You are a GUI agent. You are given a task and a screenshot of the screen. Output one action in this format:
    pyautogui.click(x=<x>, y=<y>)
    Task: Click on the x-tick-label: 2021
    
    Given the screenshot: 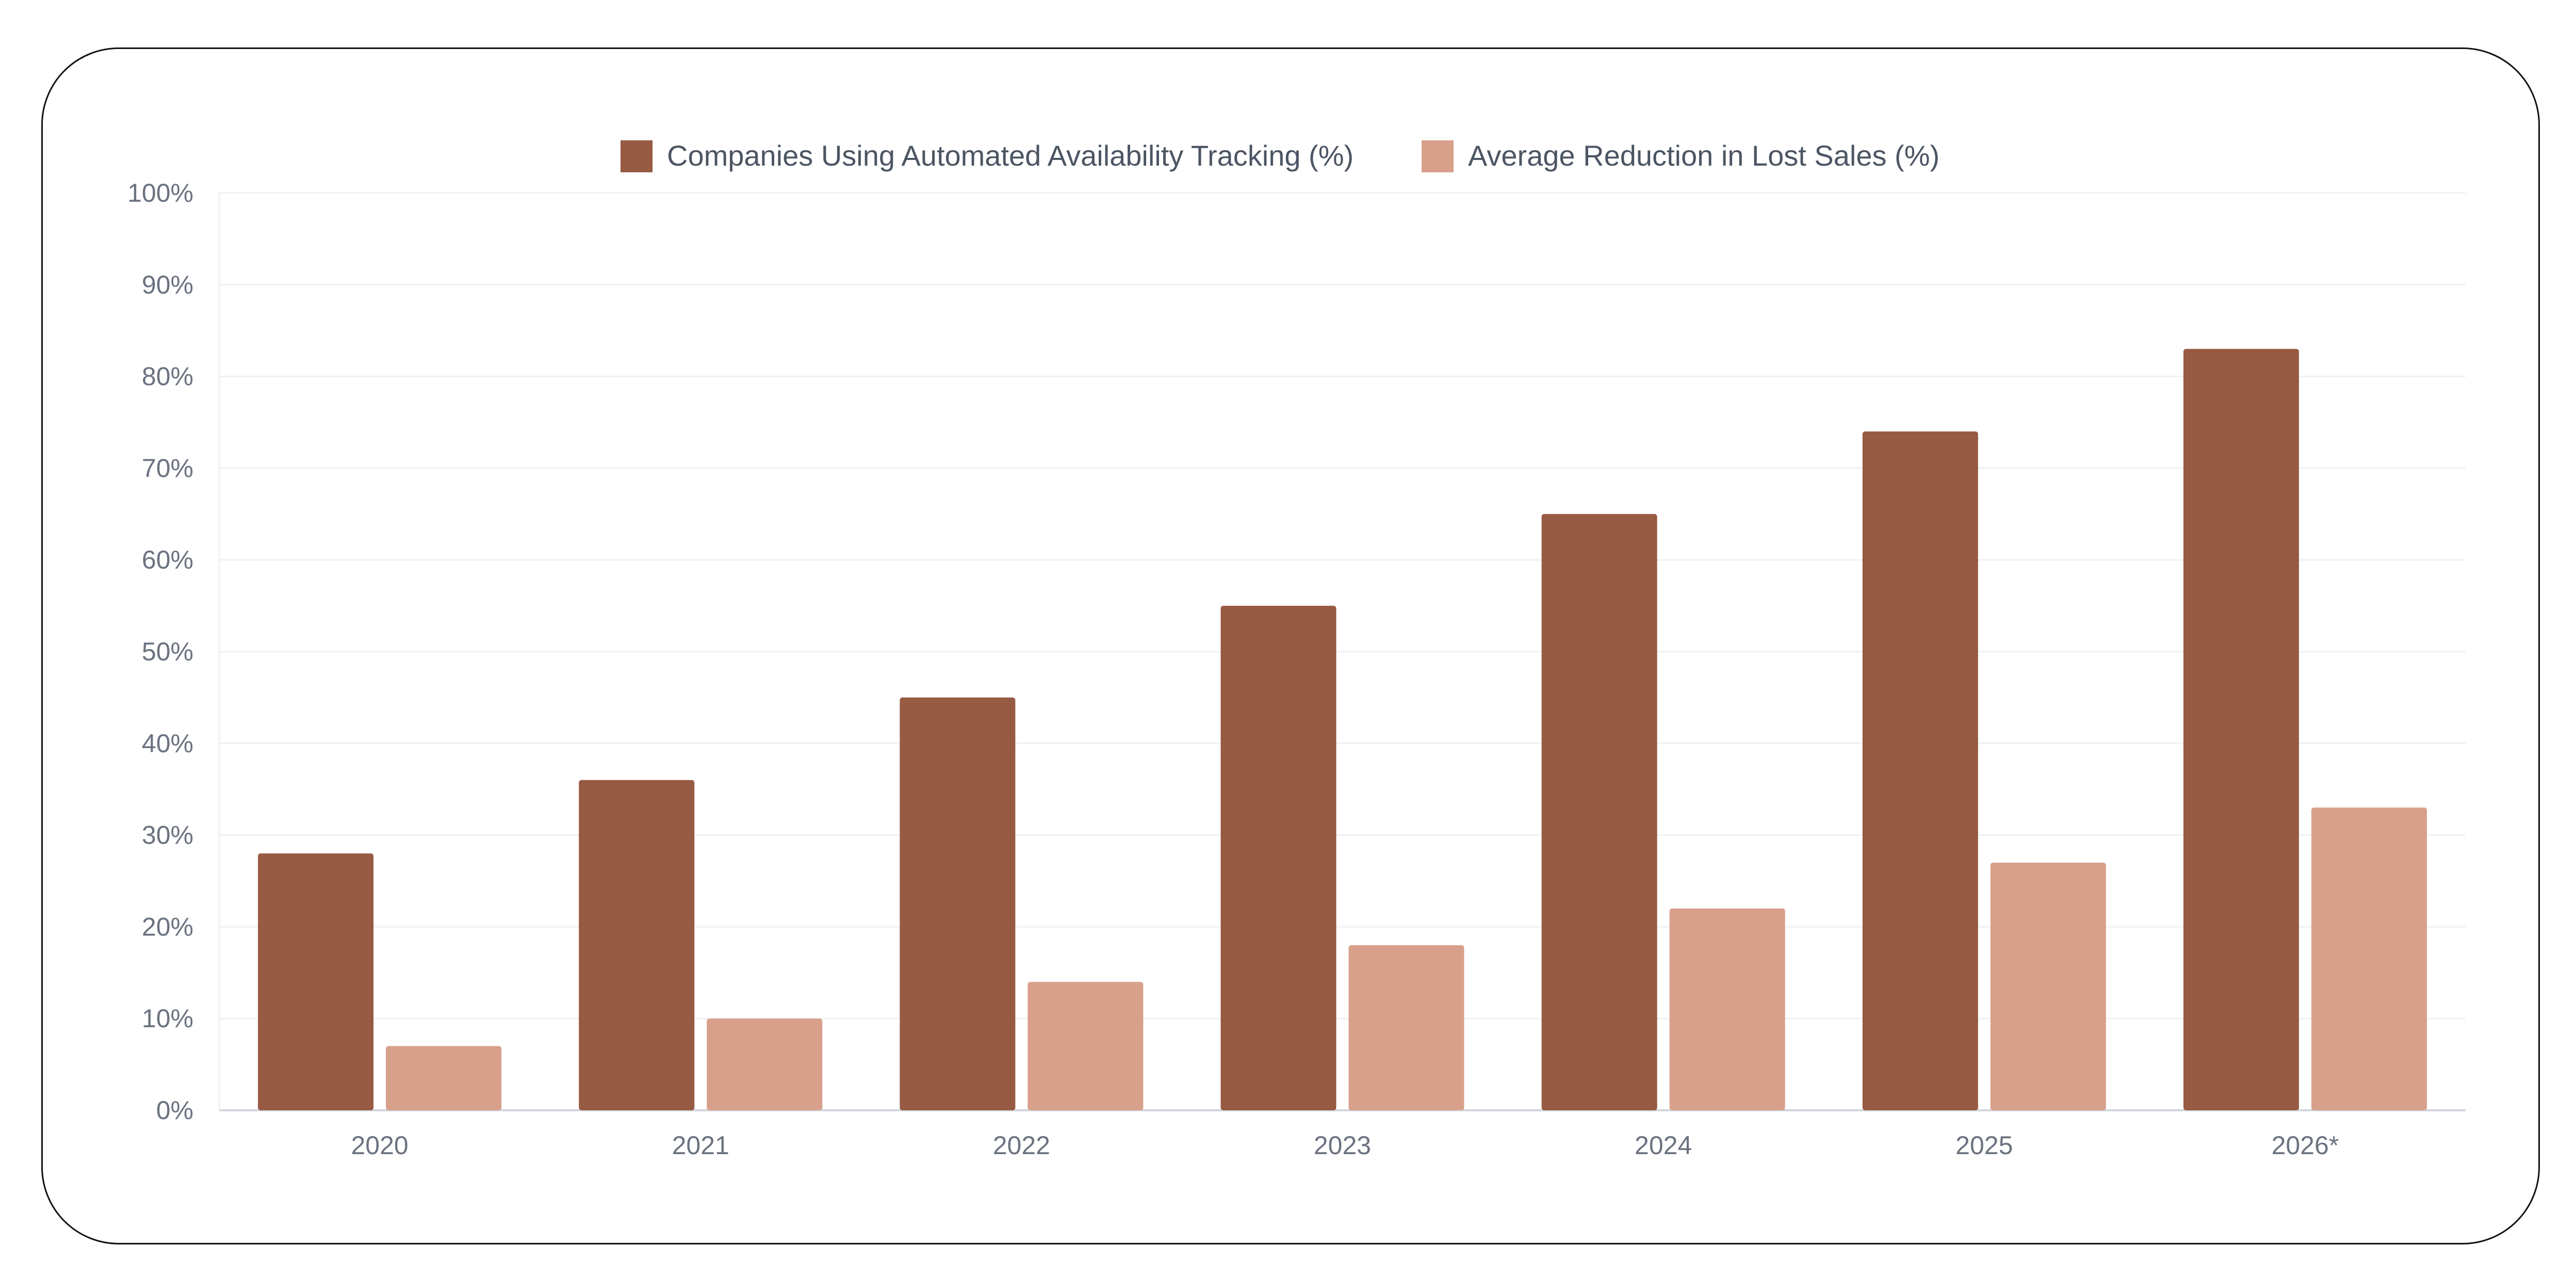 What is the action you would take?
    pyautogui.click(x=701, y=1146)
    